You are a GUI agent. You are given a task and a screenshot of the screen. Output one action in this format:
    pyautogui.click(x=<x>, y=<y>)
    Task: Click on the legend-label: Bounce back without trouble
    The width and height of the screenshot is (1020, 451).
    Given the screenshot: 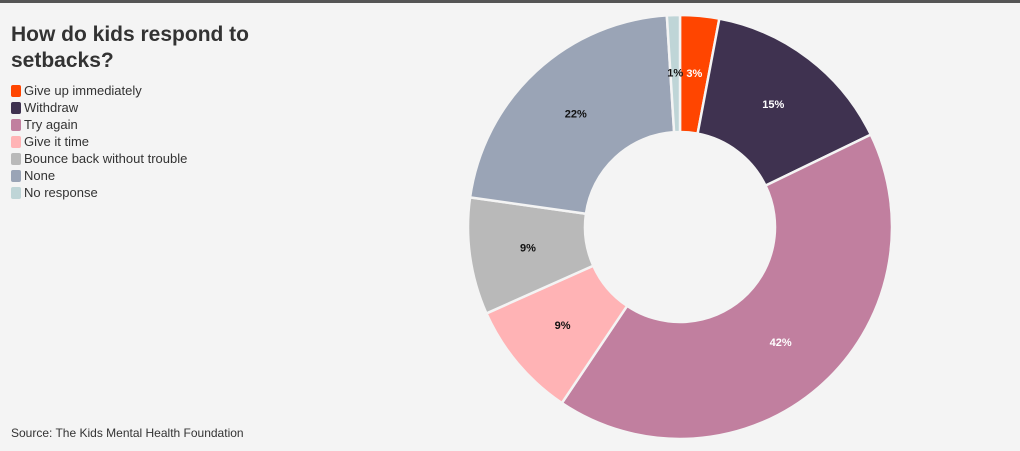 What is the action you would take?
    pyautogui.click(x=106, y=158)
    